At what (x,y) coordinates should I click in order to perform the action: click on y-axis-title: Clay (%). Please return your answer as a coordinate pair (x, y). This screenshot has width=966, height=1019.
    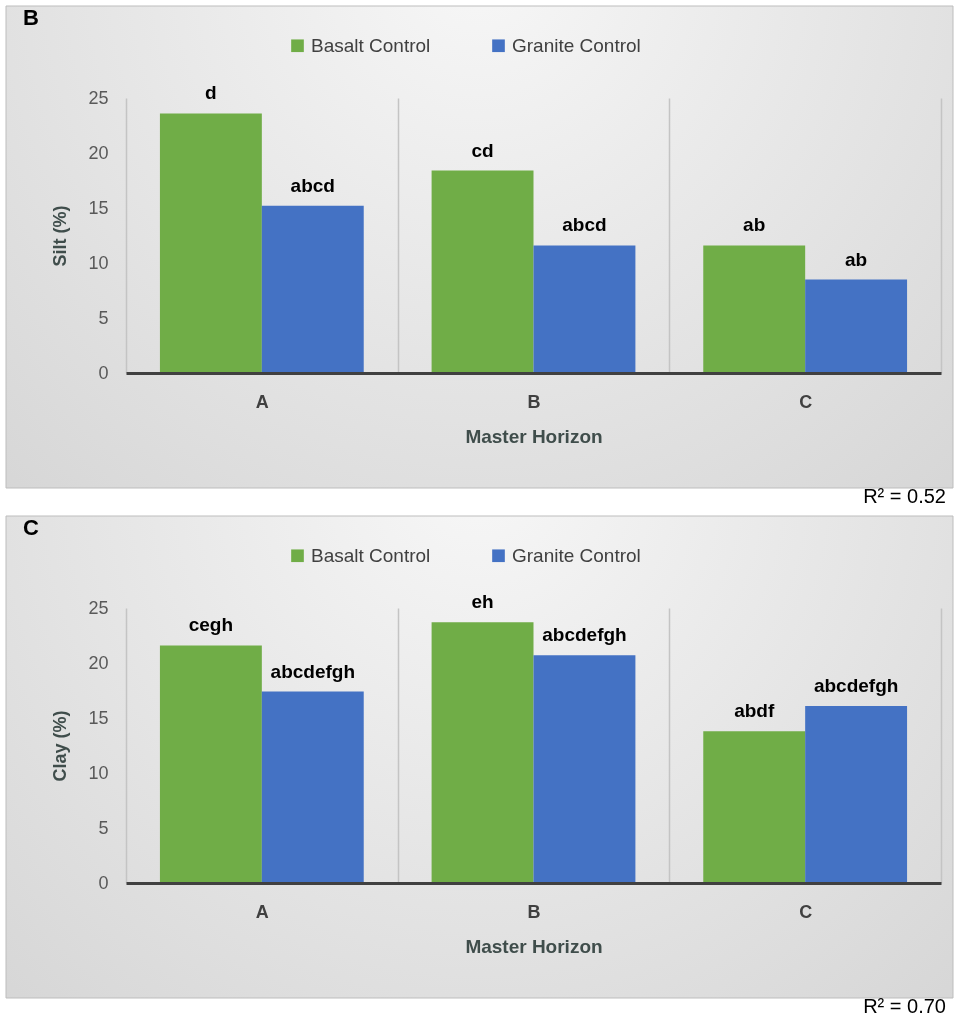
    Looking at the image, I should click on (60, 746).